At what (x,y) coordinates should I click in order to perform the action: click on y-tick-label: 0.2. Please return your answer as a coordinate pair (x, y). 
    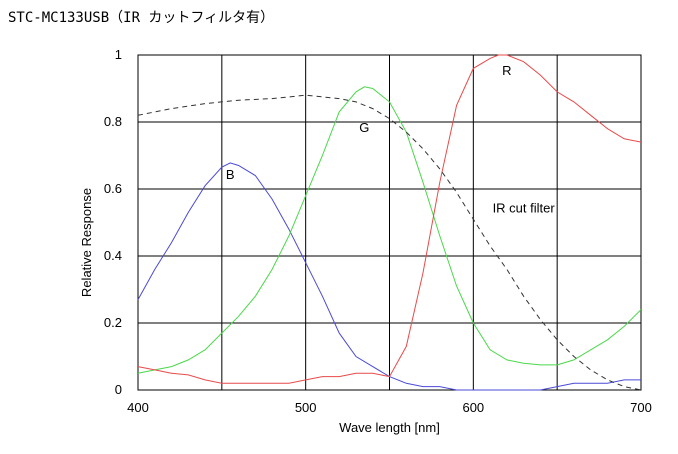
    Looking at the image, I should click on (113, 322).